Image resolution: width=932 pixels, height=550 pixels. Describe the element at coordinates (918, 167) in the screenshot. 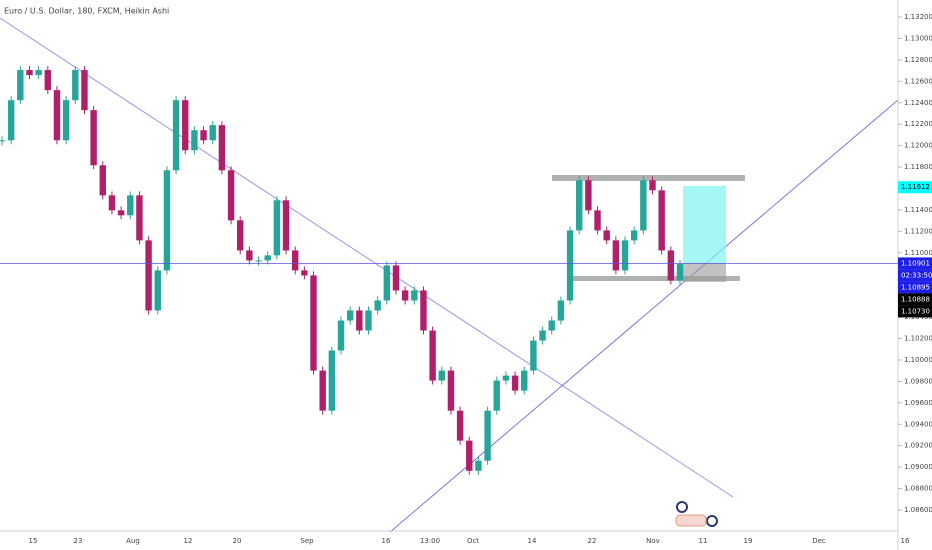

I see `y-tick-label: 1.11800` at that location.